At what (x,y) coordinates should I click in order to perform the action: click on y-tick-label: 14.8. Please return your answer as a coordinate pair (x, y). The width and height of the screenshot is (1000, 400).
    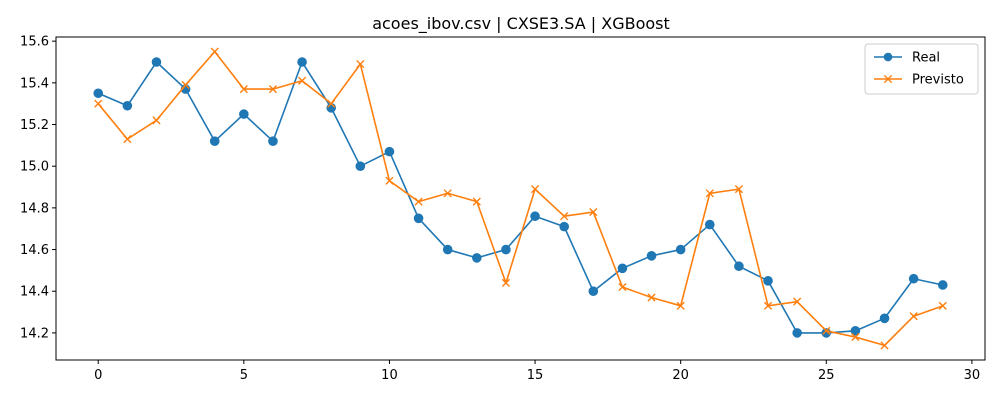
    Looking at the image, I should click on (34, 208).